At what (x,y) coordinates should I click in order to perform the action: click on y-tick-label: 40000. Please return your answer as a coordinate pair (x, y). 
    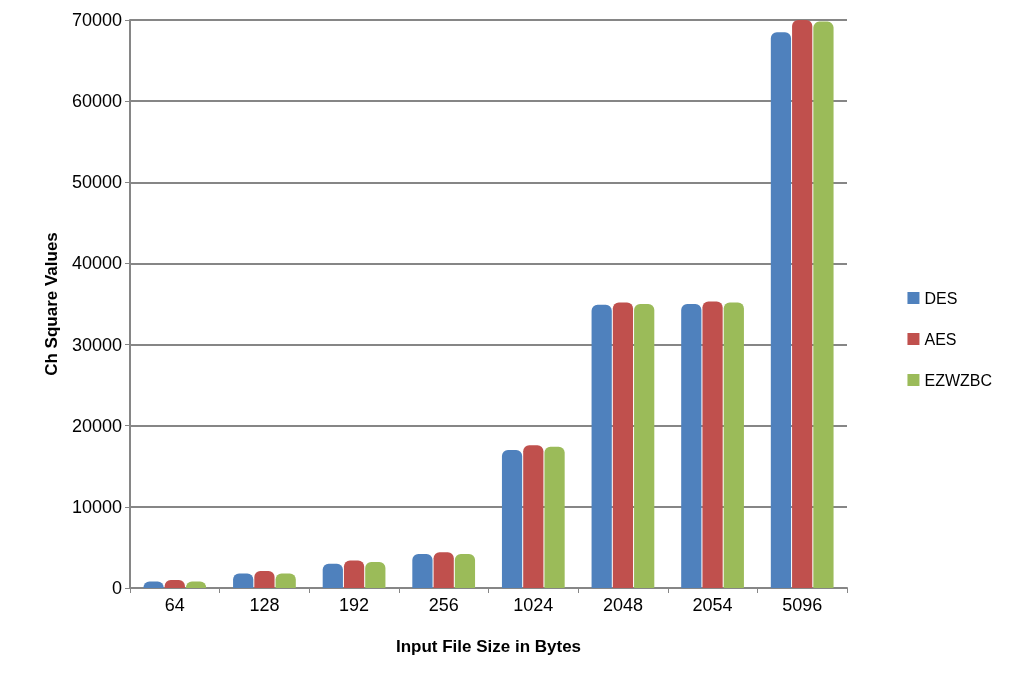
    Looking at the image, I should click on (96, 263).